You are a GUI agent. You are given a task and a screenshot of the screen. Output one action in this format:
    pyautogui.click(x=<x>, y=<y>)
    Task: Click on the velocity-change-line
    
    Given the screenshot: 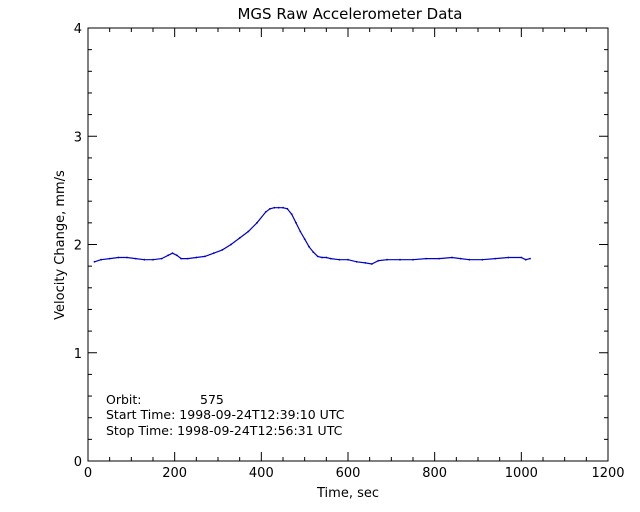 What is the action you would take?
    pyautogui.click(x=312, y=236)
    